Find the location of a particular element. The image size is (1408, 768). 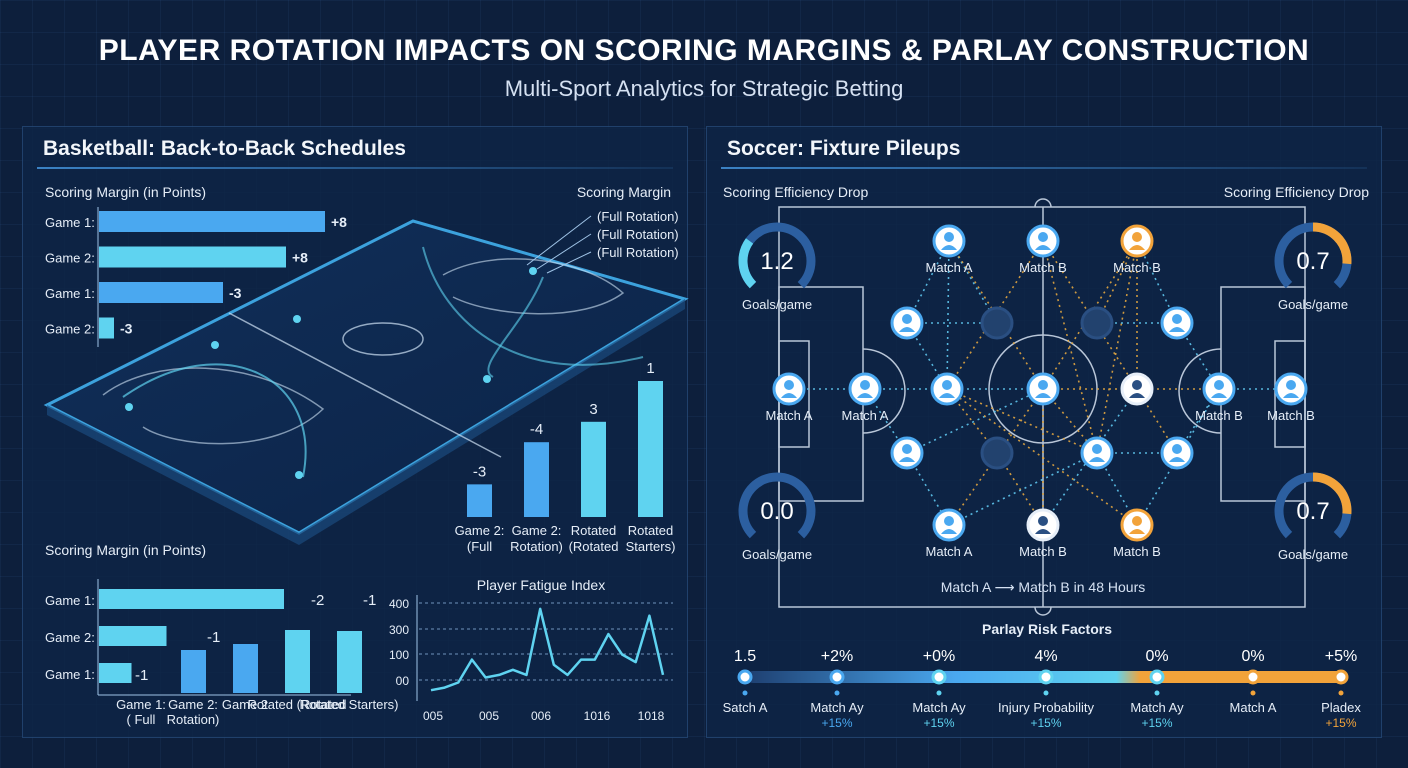

category-label: Rotation) is located at coordinates (193, 719).